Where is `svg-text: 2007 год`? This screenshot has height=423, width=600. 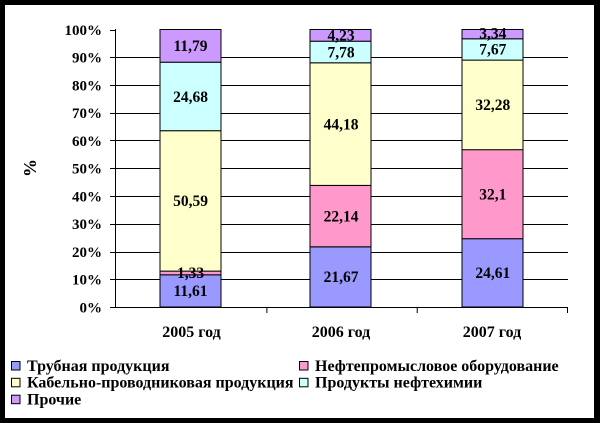 svg-text: 2007 год is located at coordinates (492, 332).